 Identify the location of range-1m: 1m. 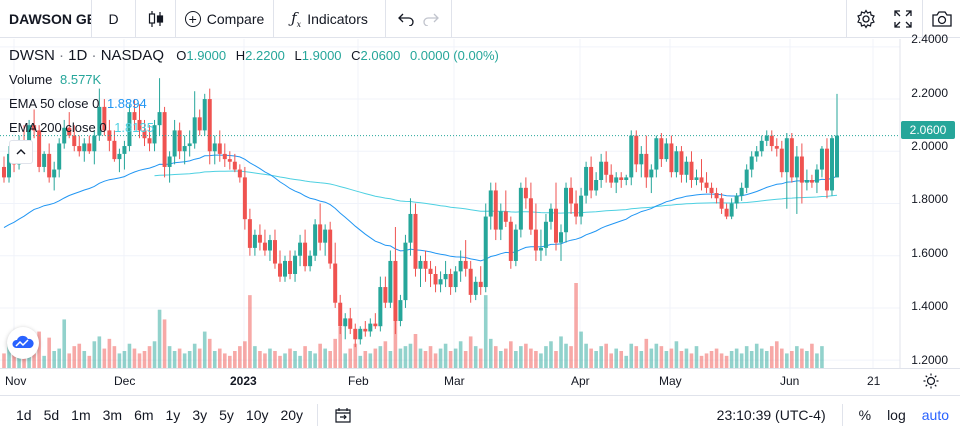
(81, 415).